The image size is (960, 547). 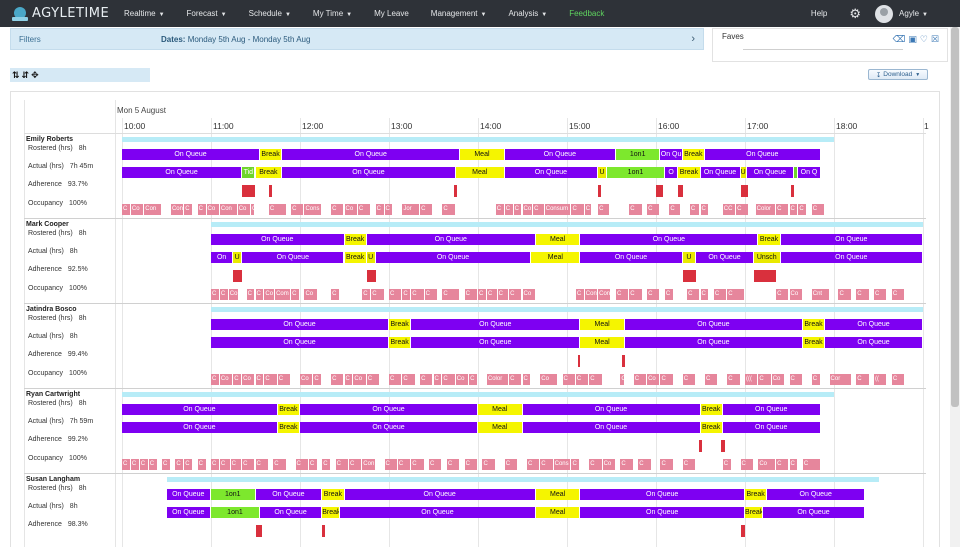 I want to click on user-menu: Agyle ▼, so click(x=913, y=13).